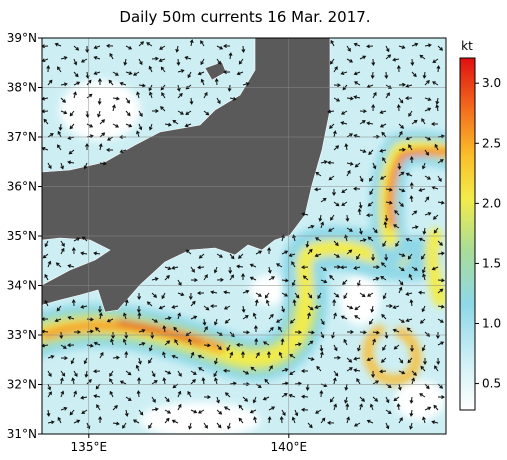 The image size is (507, 460). I want to click on colorbar-label: 2.0, so click(491, 203).